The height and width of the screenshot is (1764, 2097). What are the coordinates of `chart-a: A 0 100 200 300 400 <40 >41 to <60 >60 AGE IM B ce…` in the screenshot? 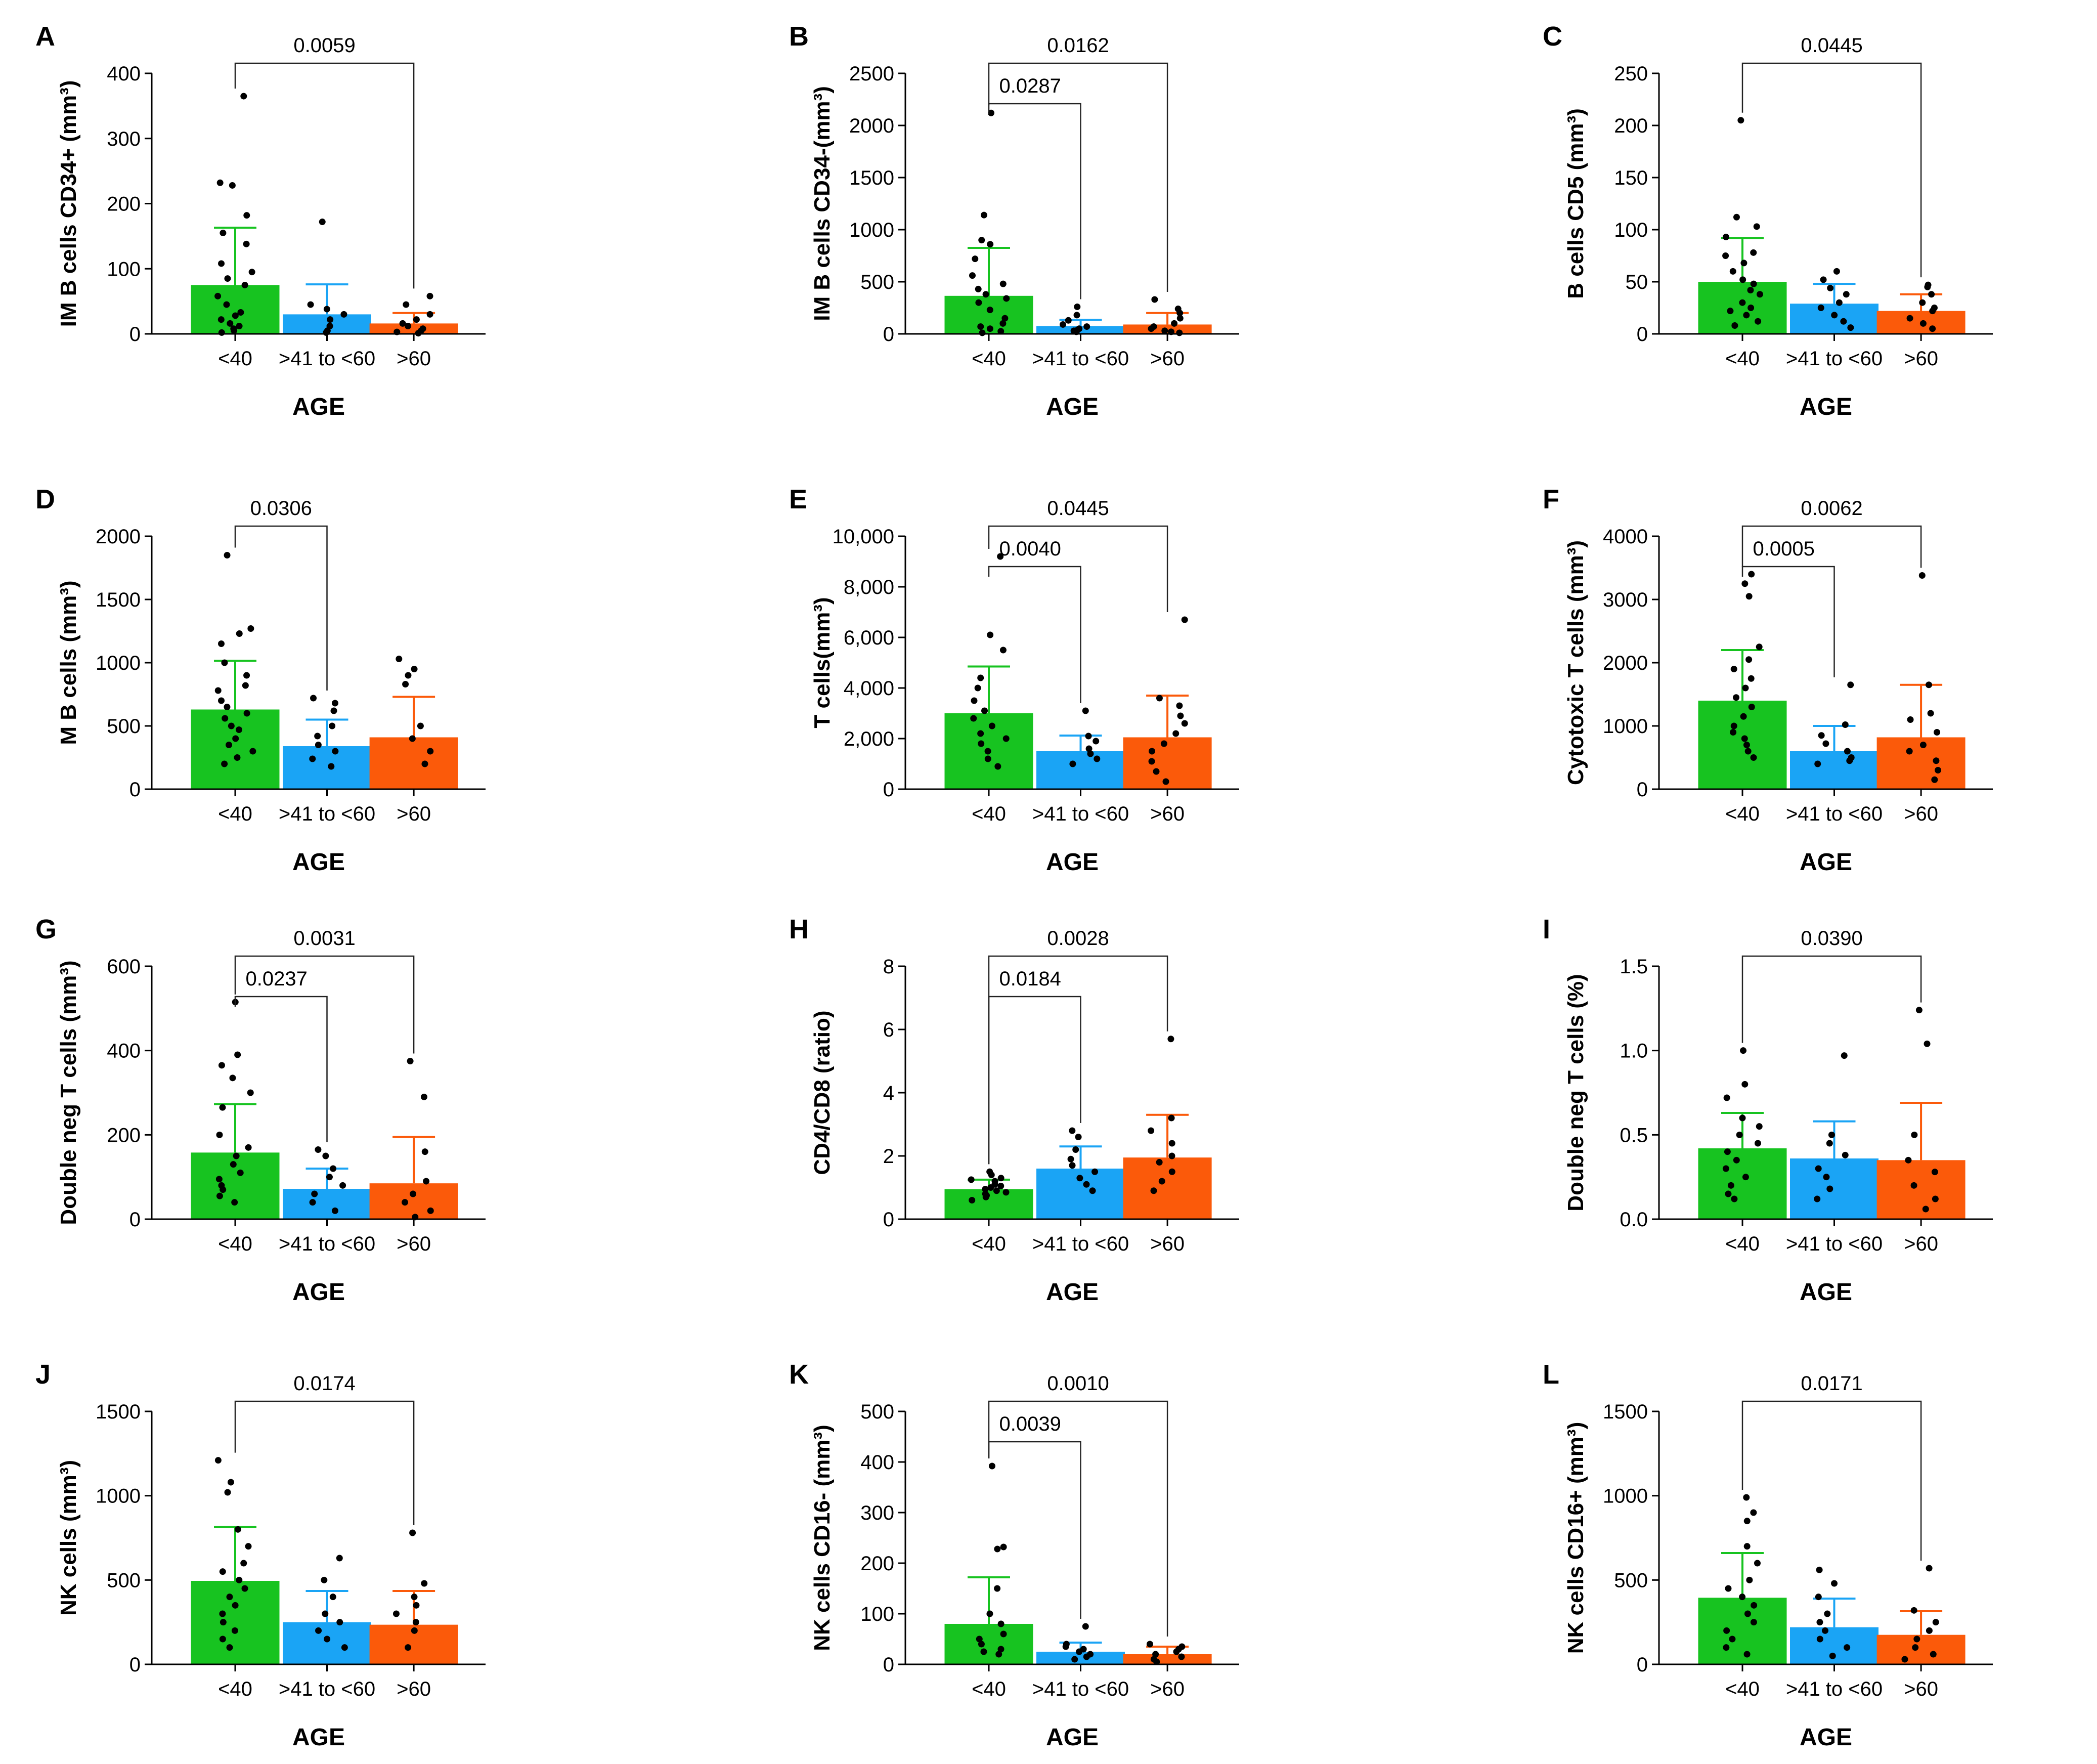 It's located at (260, 220).